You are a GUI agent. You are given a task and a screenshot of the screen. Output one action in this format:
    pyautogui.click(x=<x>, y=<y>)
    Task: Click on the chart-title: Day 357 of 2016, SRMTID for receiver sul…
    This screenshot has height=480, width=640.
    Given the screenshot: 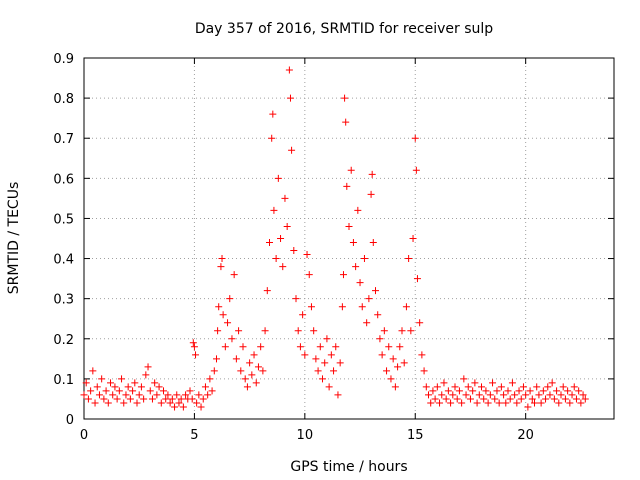 What is the action you would take?
    pyautogui.click(x=344, y=29)
    